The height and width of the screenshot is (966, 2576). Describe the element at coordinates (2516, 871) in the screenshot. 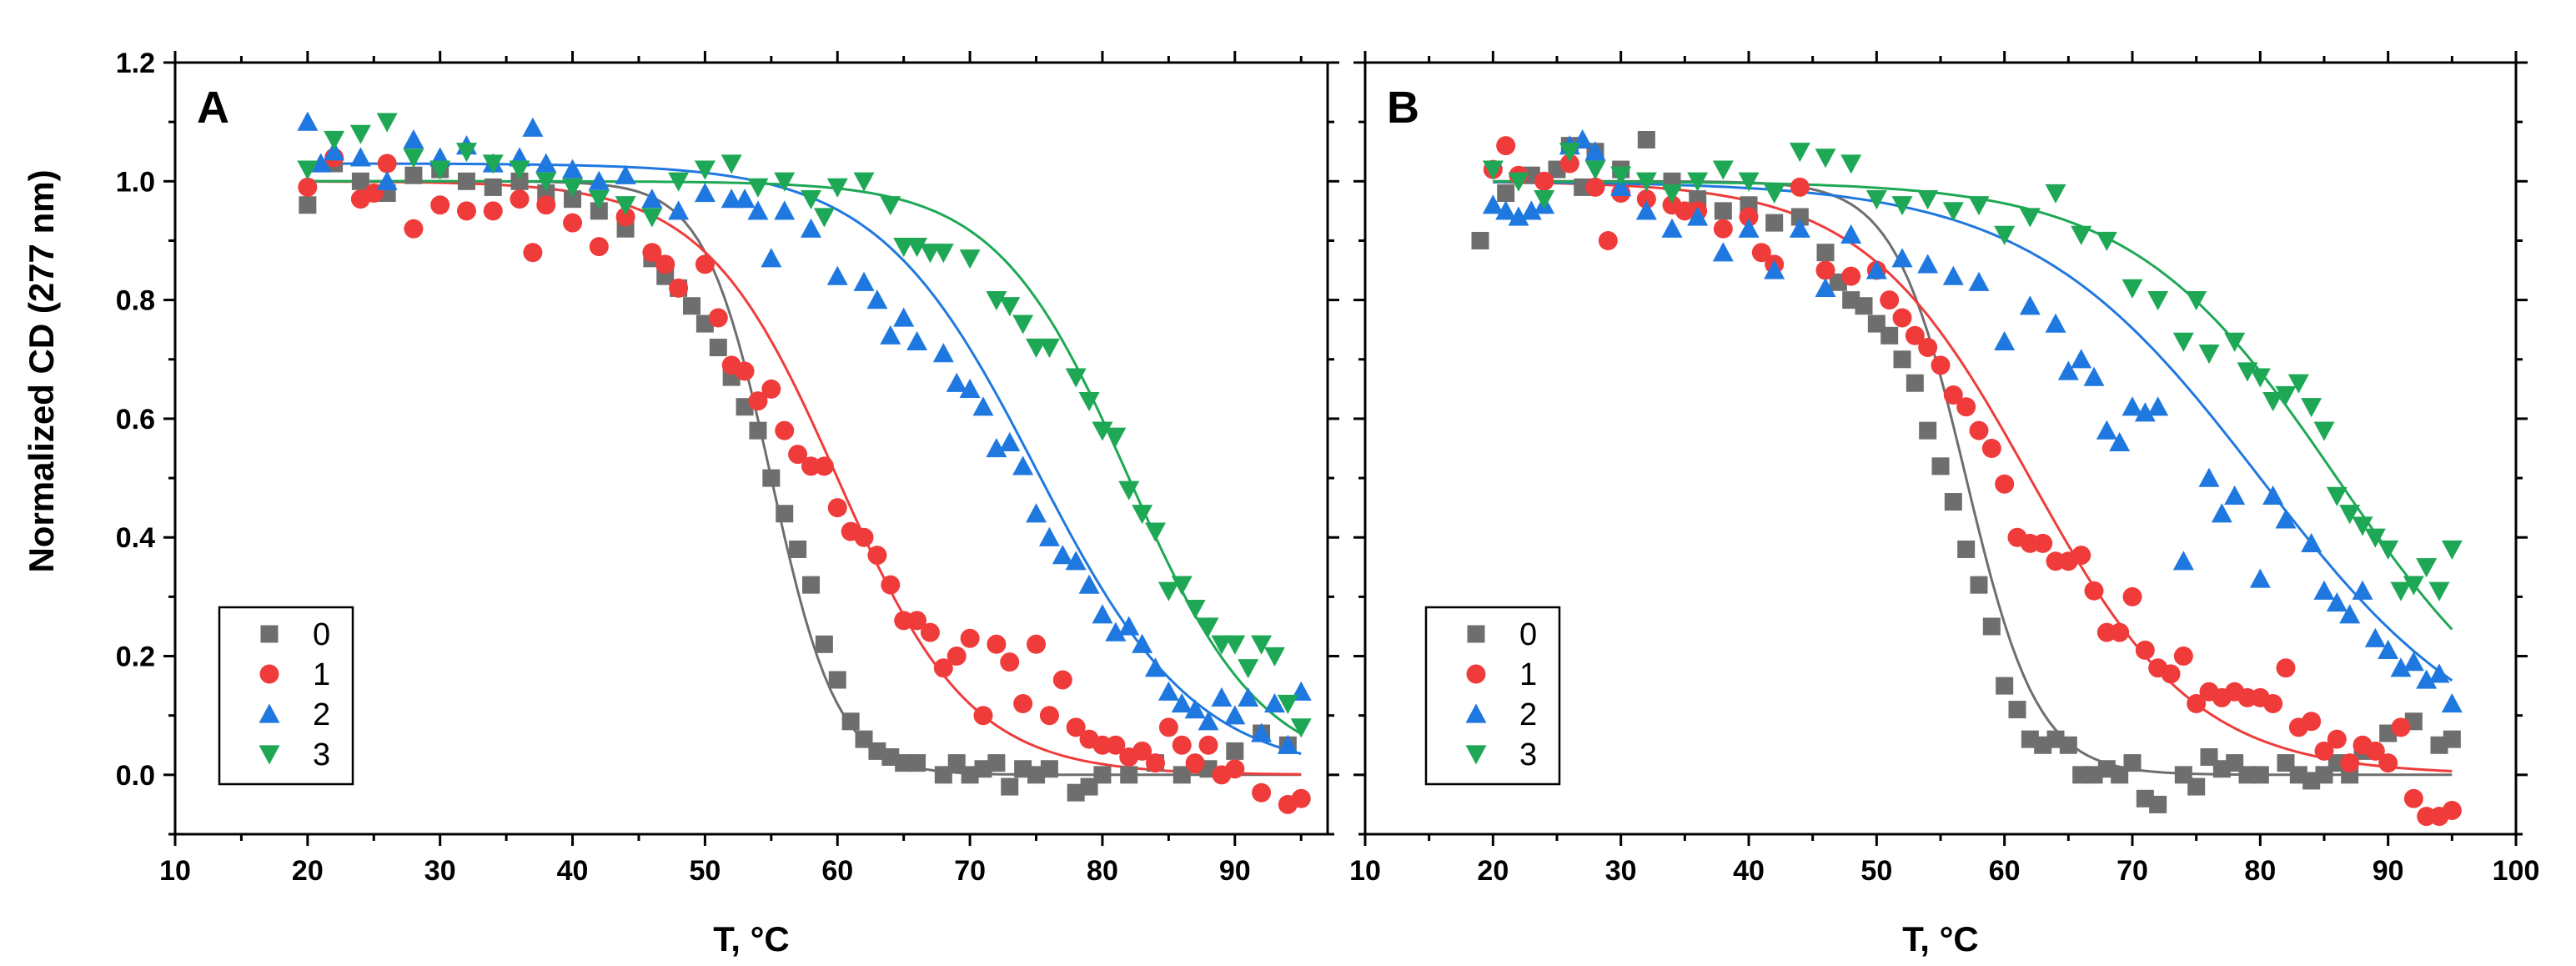

I see `x-tick-label: 100` at that location.